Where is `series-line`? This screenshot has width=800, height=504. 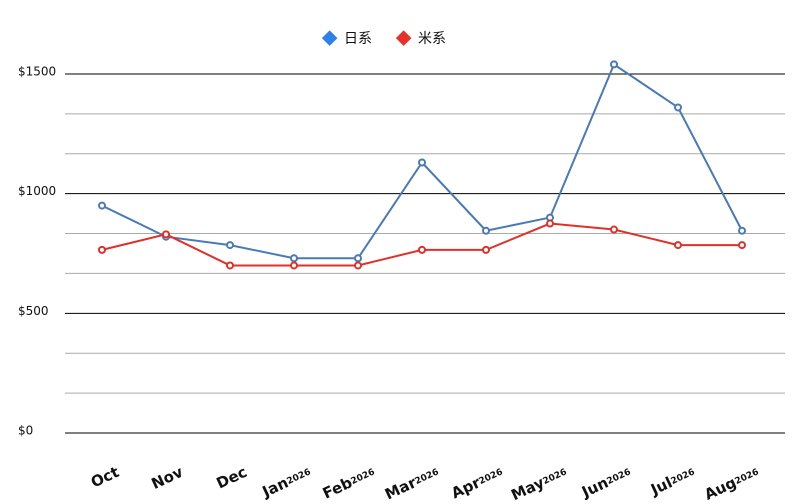 series-line is located at coordinates (421, 244).